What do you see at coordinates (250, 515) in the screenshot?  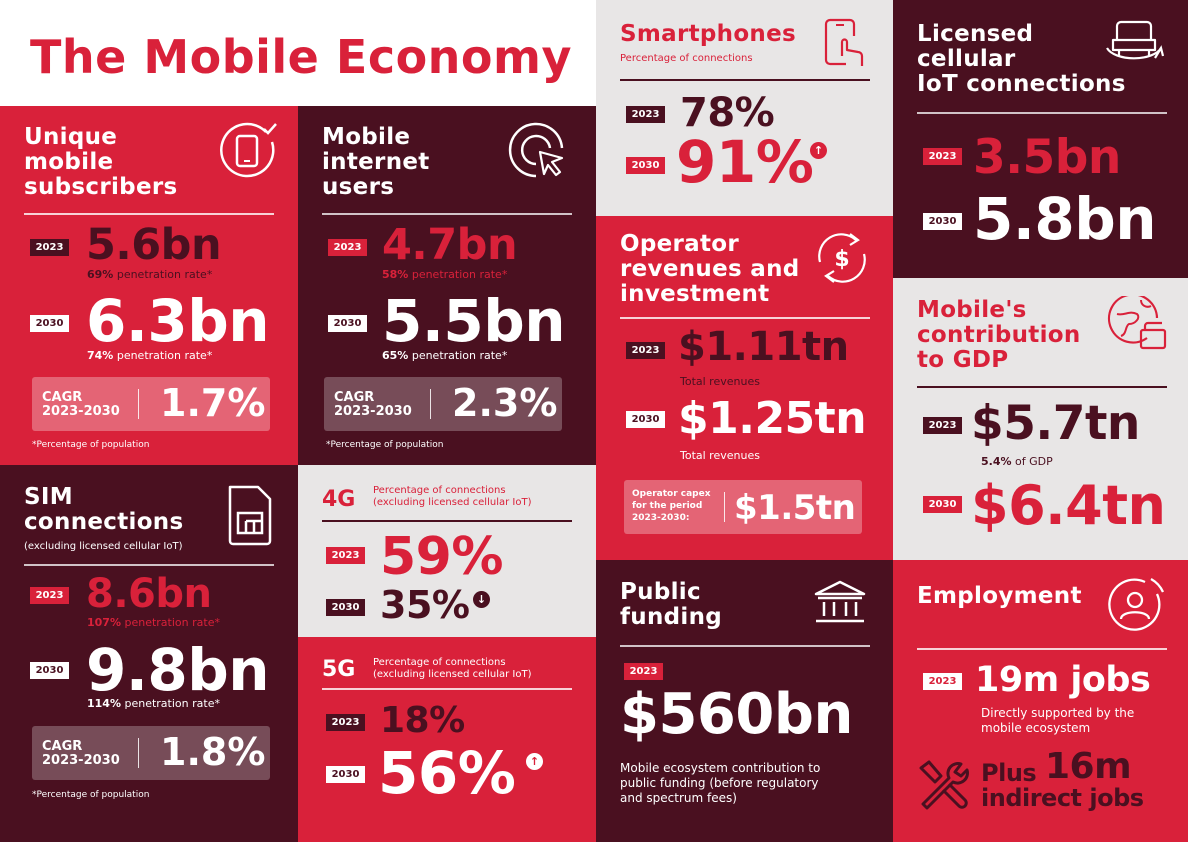 I see `sim-card-icon` at bounding box center [250, 515].